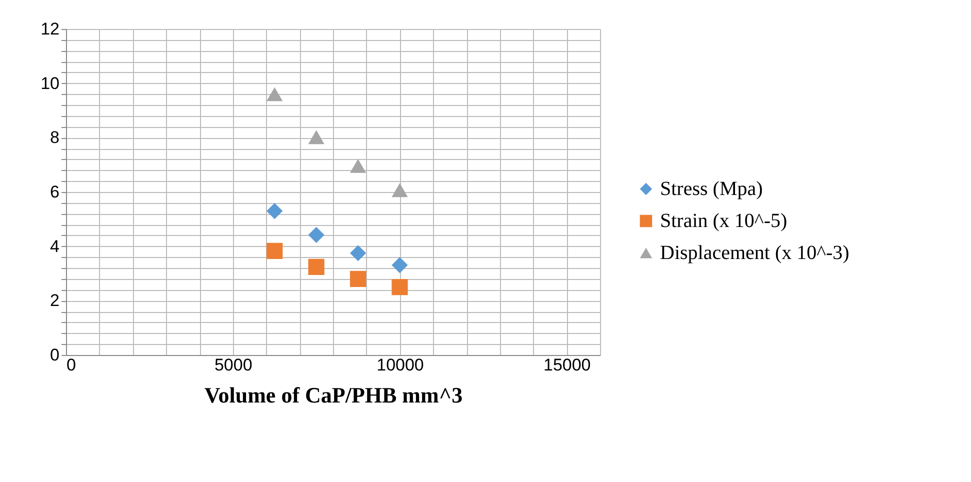  What do you see at coordinates (711, 189) in the screenshot?
I see `legend-label: Stress (Mpa)` at bounding box center [711, 189].